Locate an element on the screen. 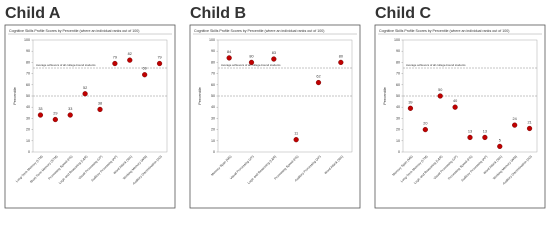 The height and width of the screenshot is (240, 550). data-label: 38 is located at coordinates (100, 103).